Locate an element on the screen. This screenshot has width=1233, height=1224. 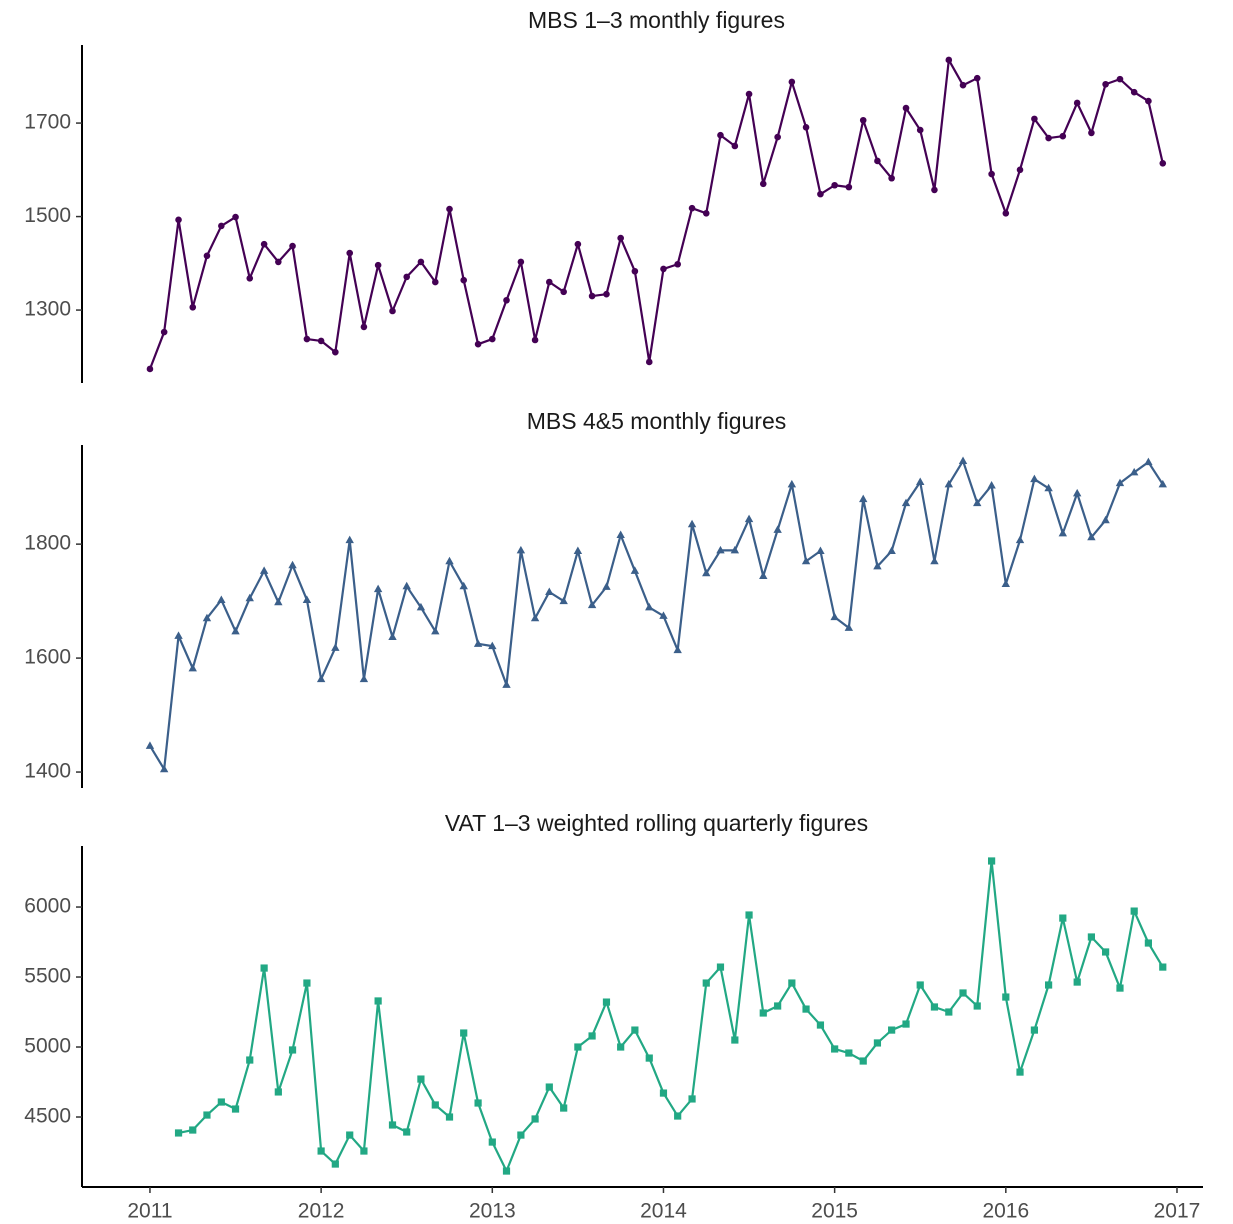
y-tick-label: 1600 is located at coordinates (47, 657).